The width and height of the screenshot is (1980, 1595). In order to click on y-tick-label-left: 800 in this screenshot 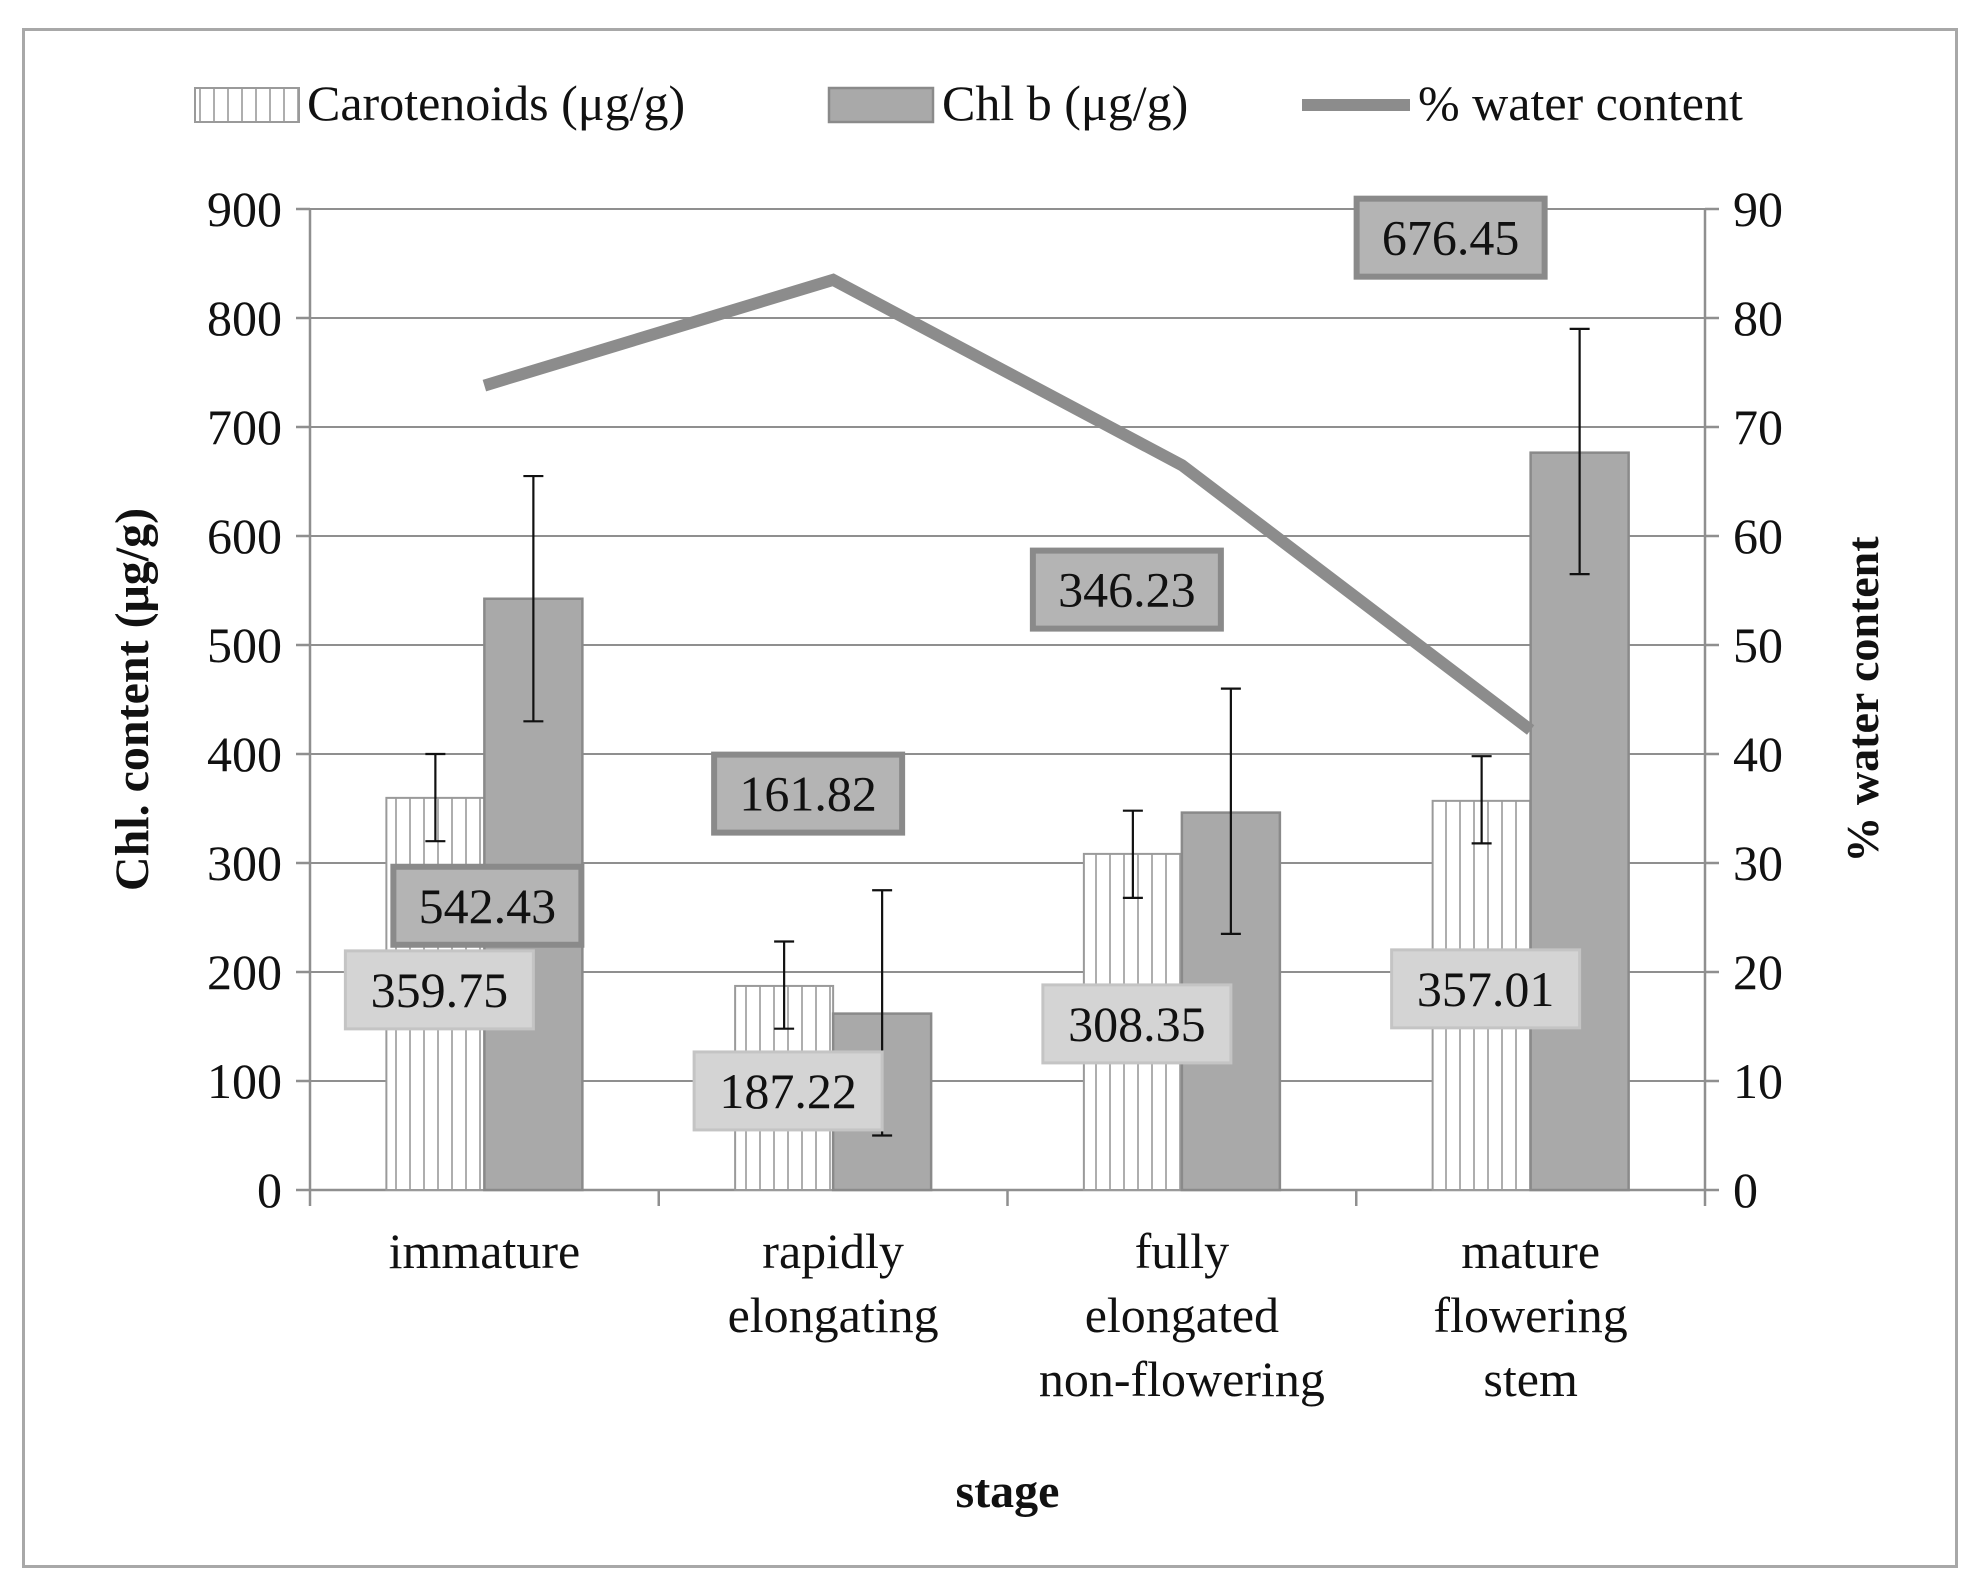, I will do `click(244, 318)`.